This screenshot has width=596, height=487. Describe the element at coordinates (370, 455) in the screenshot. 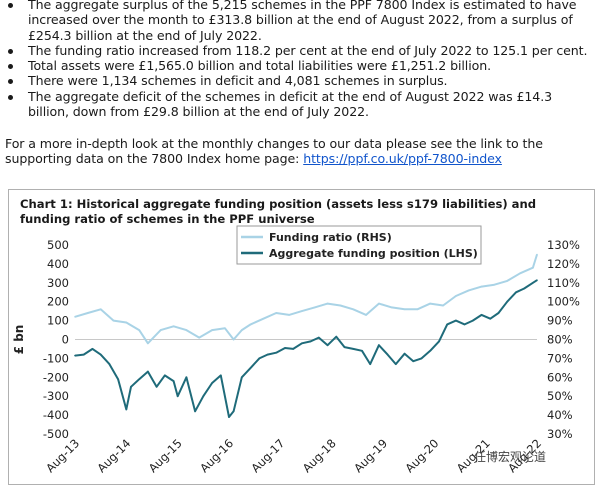

I see `x-tick-label: Aug-19` at that location.